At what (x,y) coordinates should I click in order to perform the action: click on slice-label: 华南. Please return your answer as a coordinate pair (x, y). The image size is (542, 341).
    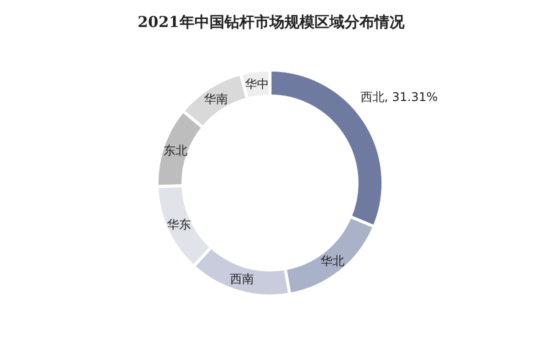
    Looking at the image, I should click on (216, 99).